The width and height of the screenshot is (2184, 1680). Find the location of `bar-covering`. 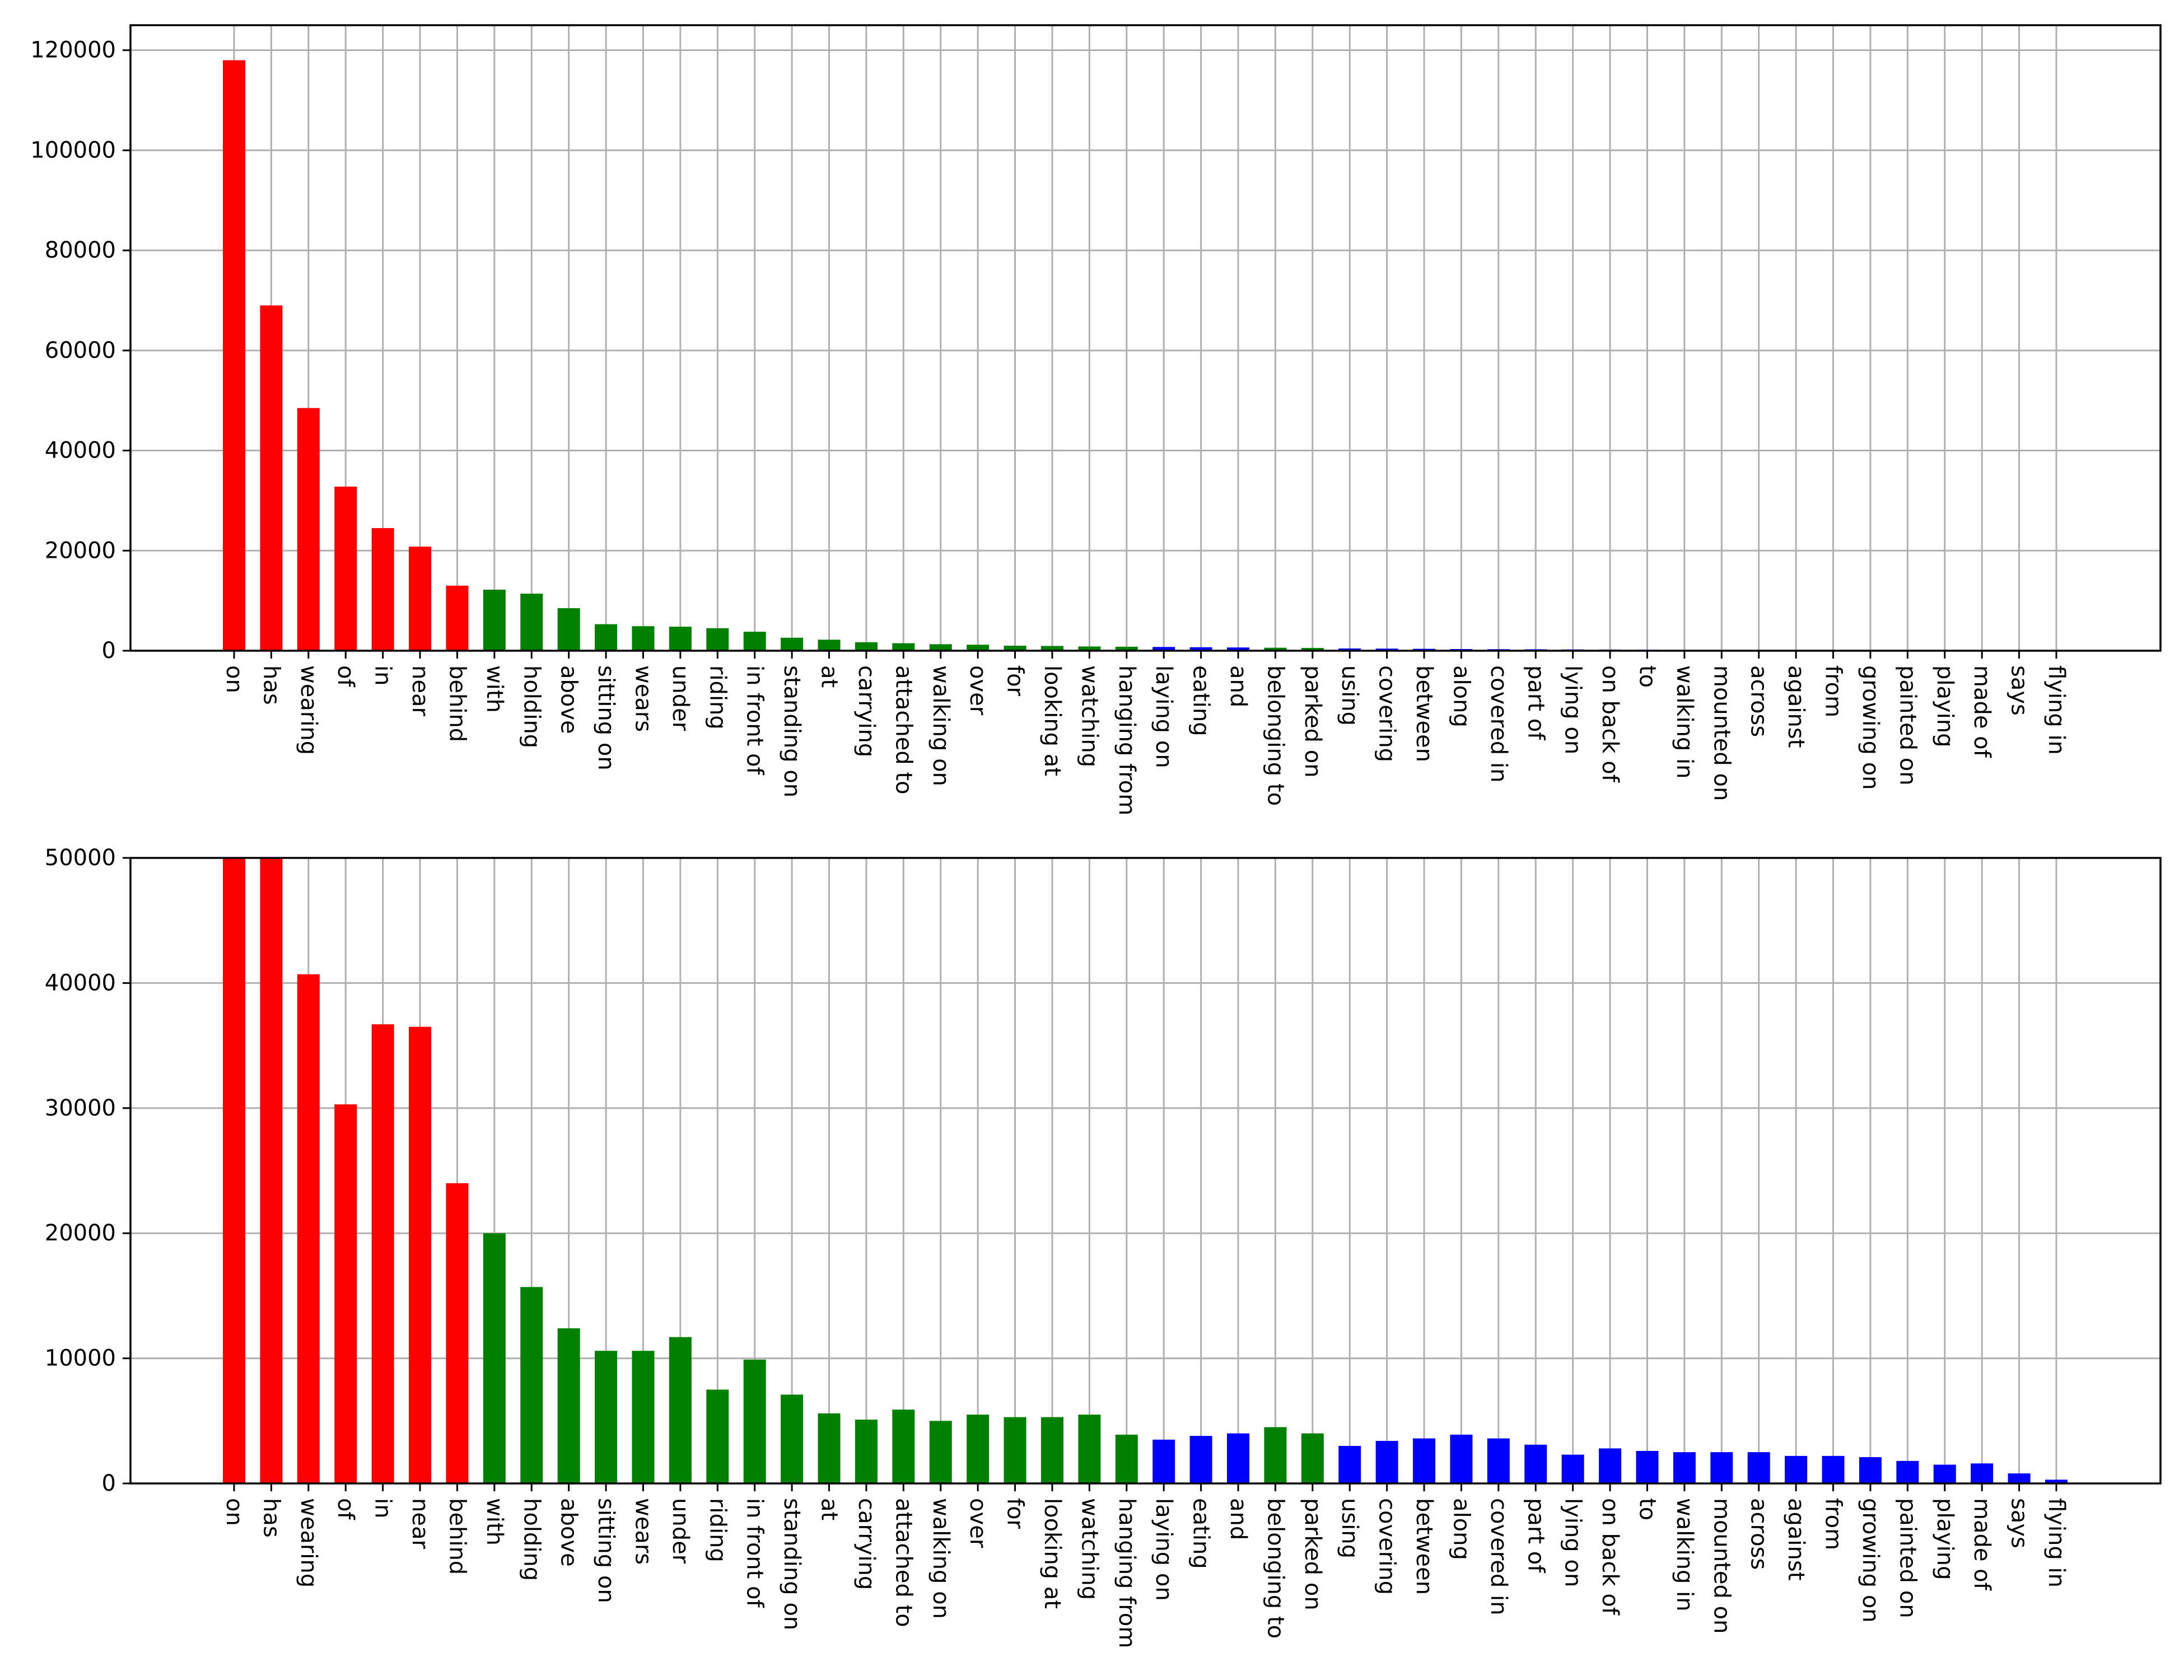

bar-covering is located at coordinates (1387, 650).